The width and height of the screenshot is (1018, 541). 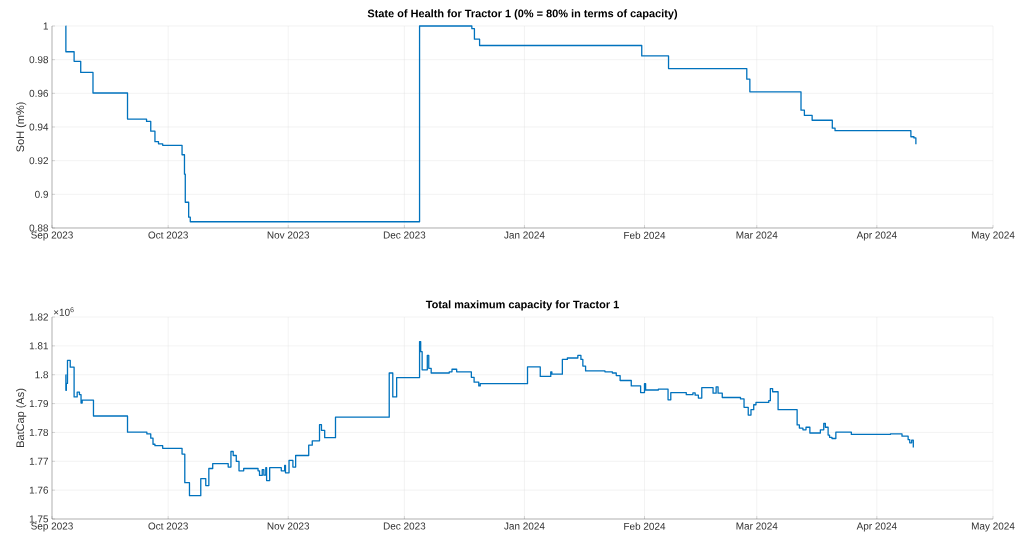 I want to click on y-tick-label: 1.77, so click(x=38, y=461).